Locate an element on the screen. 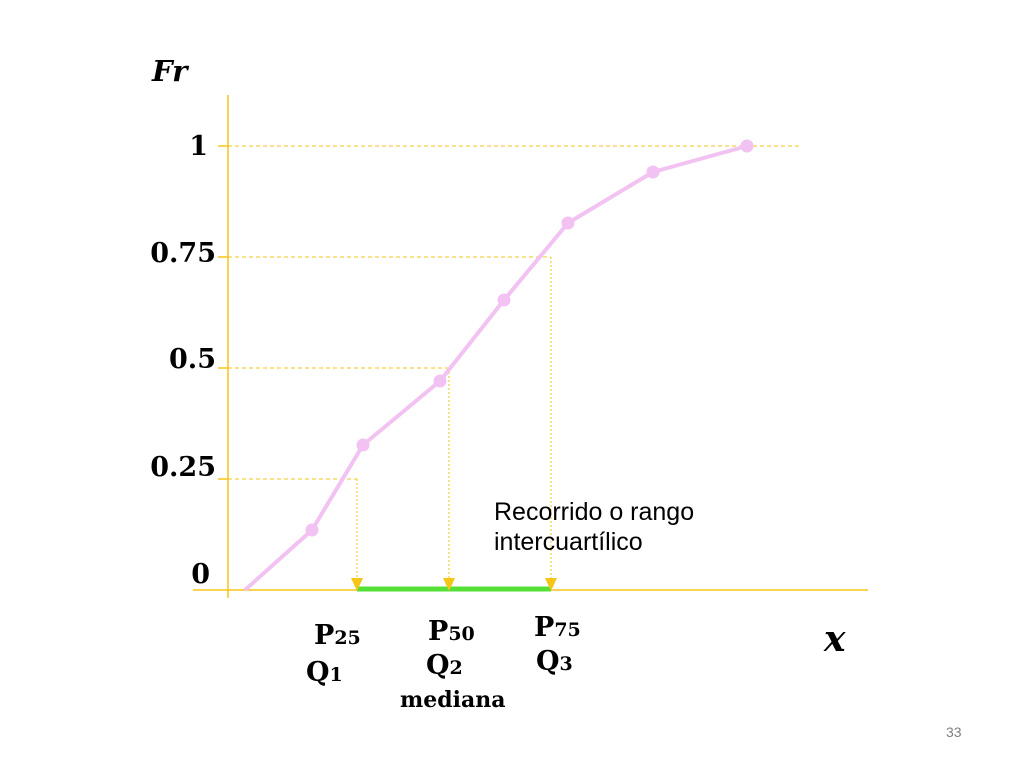 This screenshot has width=1024, height=768. arrow-p50 is located at coordinates (449, 584).